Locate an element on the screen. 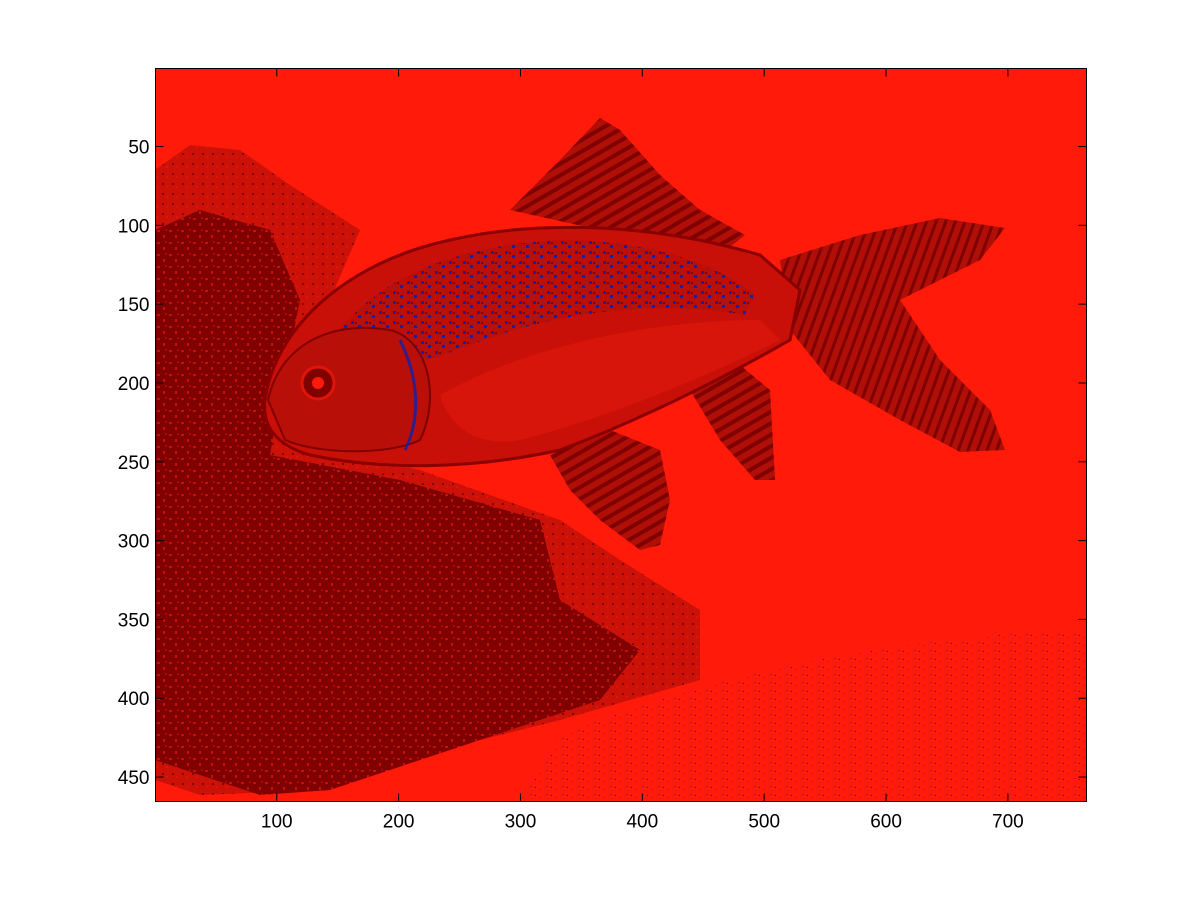  y-tick-label: 300 is located at coordinates (134, 542).